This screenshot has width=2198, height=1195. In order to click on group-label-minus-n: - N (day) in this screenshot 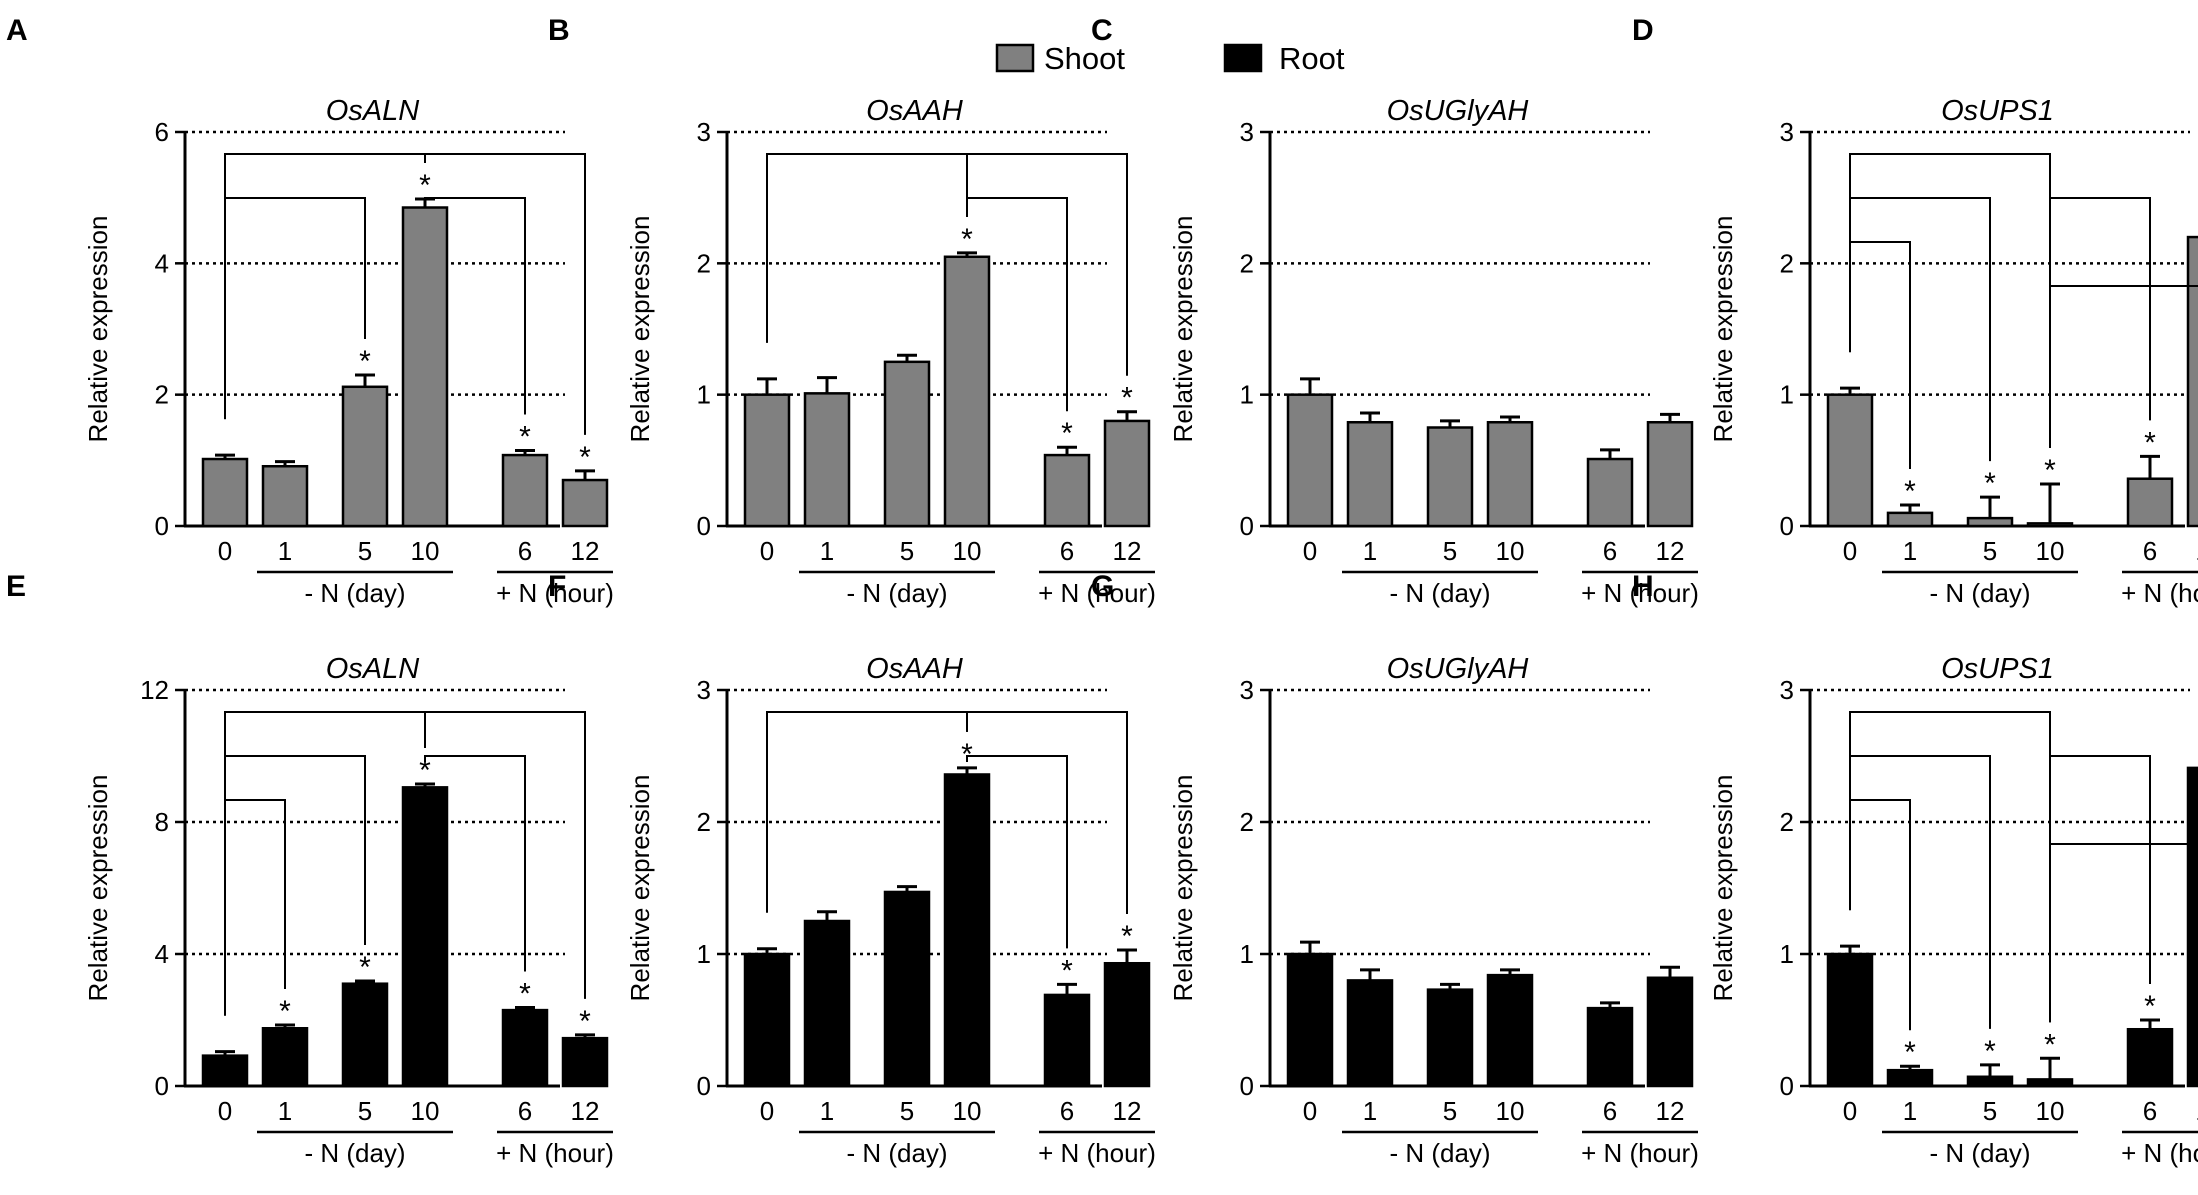, I will do `click(896, 593)`.